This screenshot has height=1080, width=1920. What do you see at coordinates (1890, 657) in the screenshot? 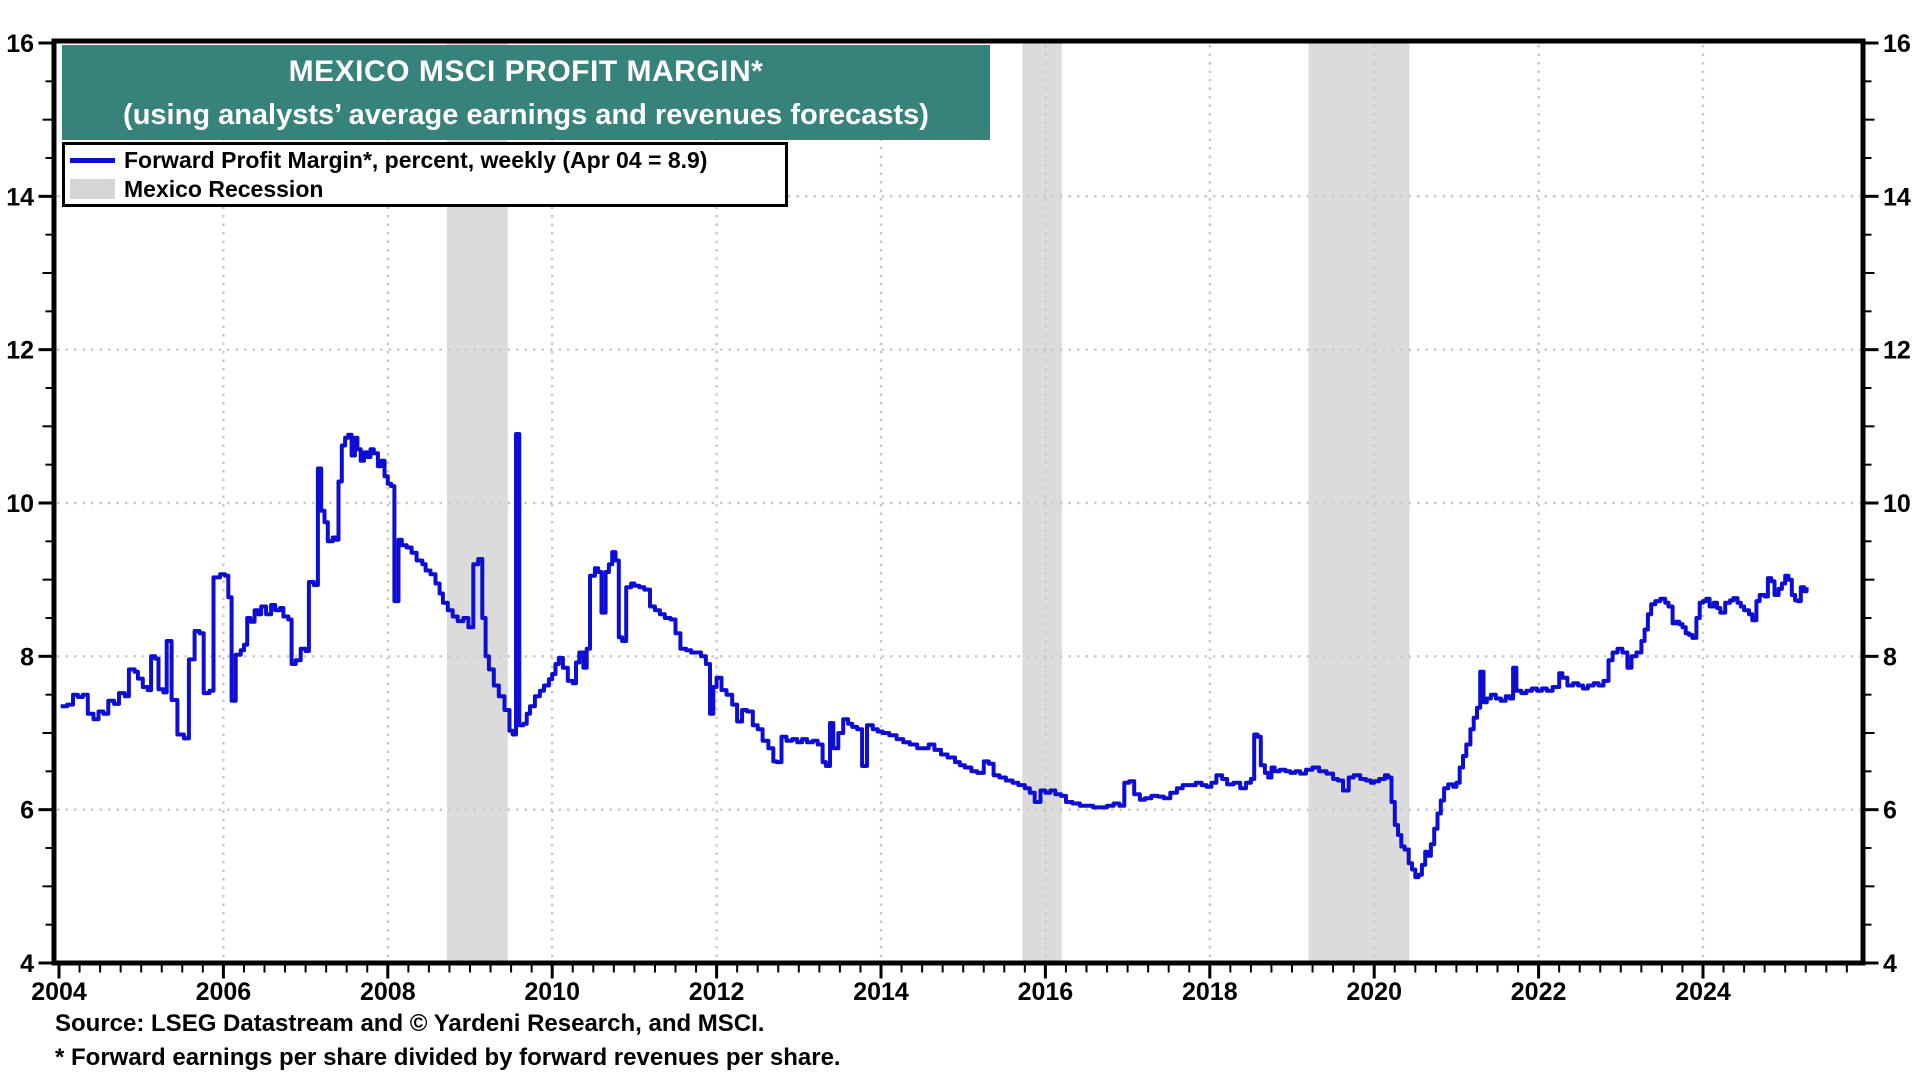
I see `y-axis-label-right: 8` at bounding box center [1890, 657].